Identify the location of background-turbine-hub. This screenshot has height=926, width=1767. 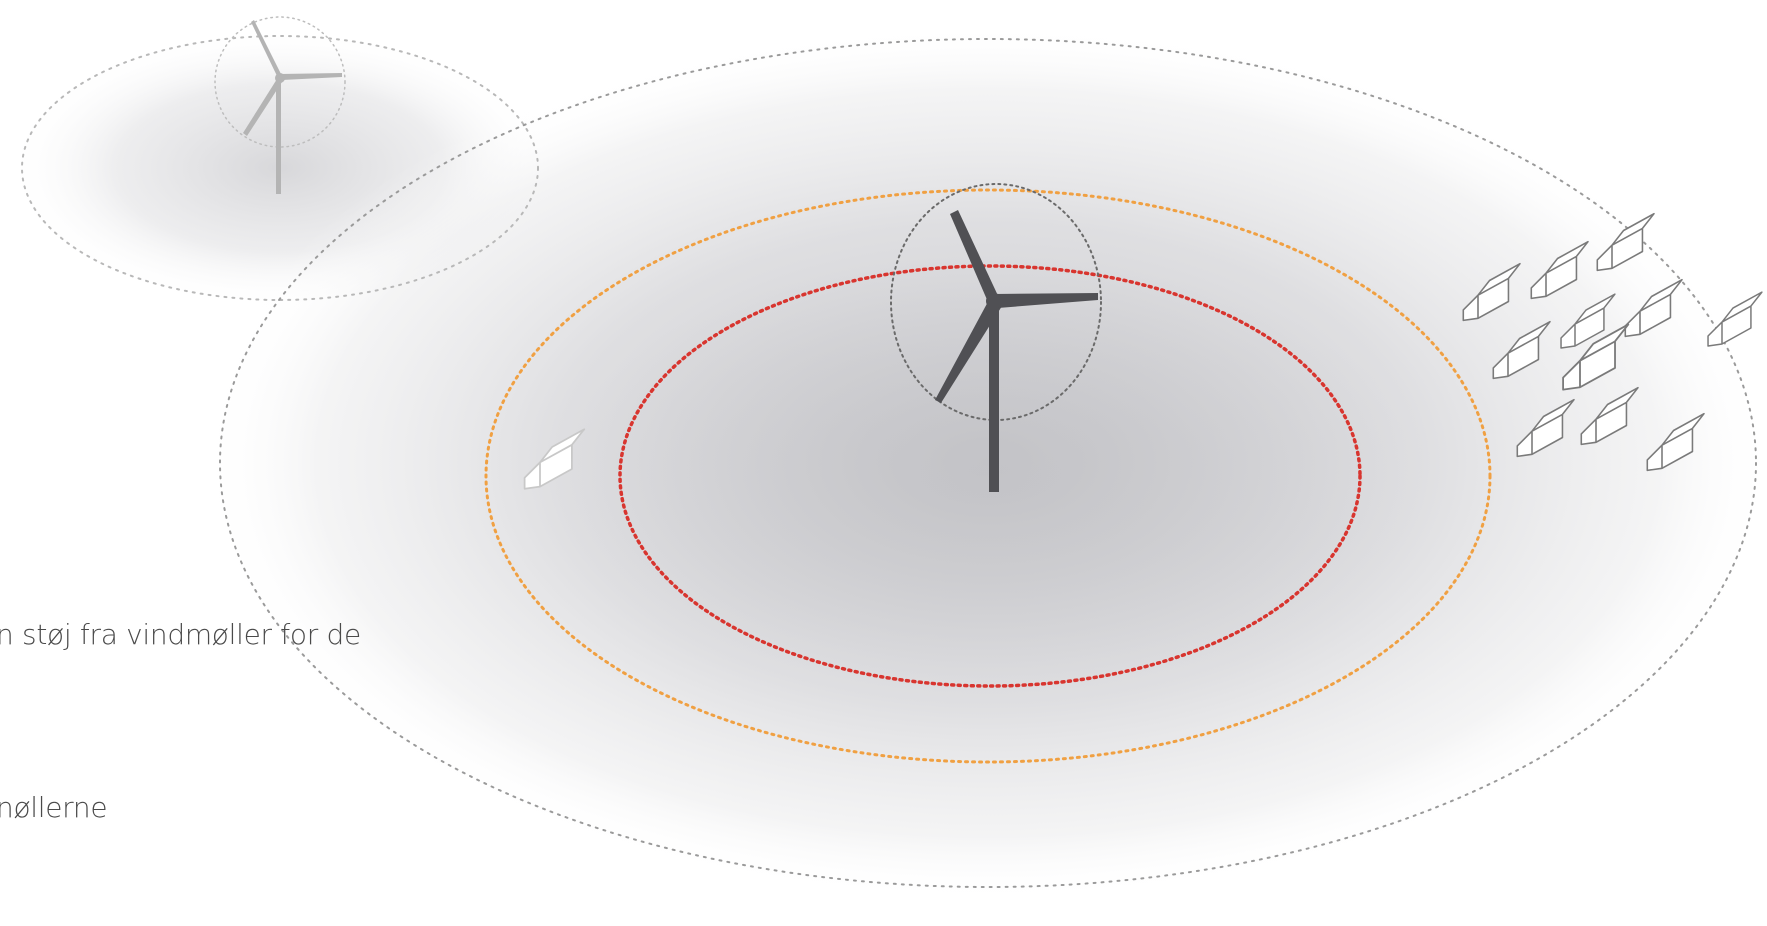
(280, 78).